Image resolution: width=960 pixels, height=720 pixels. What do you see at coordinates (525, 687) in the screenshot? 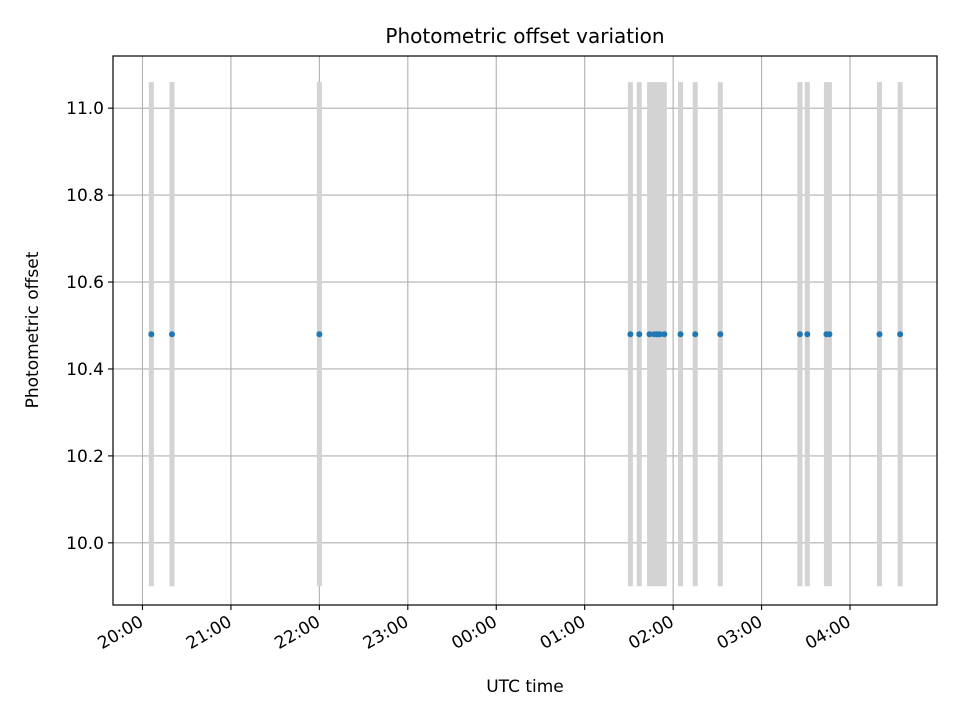
I see `x-axis-label: UTC time` at bounding box center [525, 687].